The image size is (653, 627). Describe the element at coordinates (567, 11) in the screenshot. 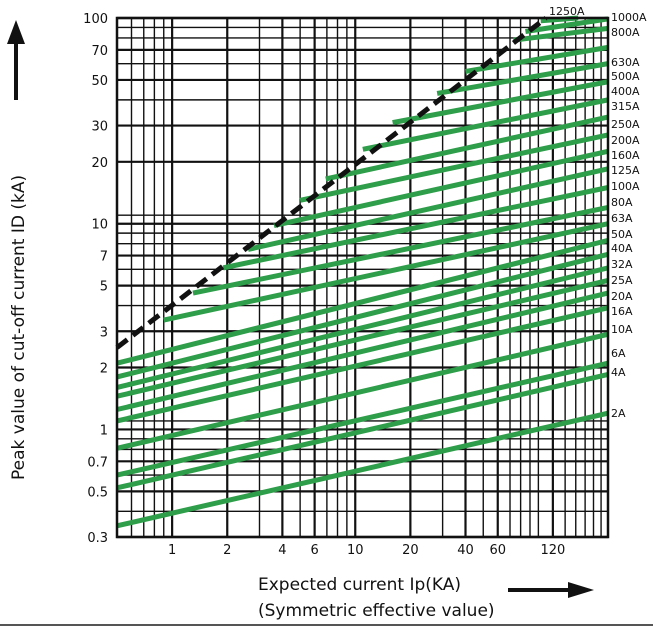

I see `series-label-1250A: 1250A` at that location.